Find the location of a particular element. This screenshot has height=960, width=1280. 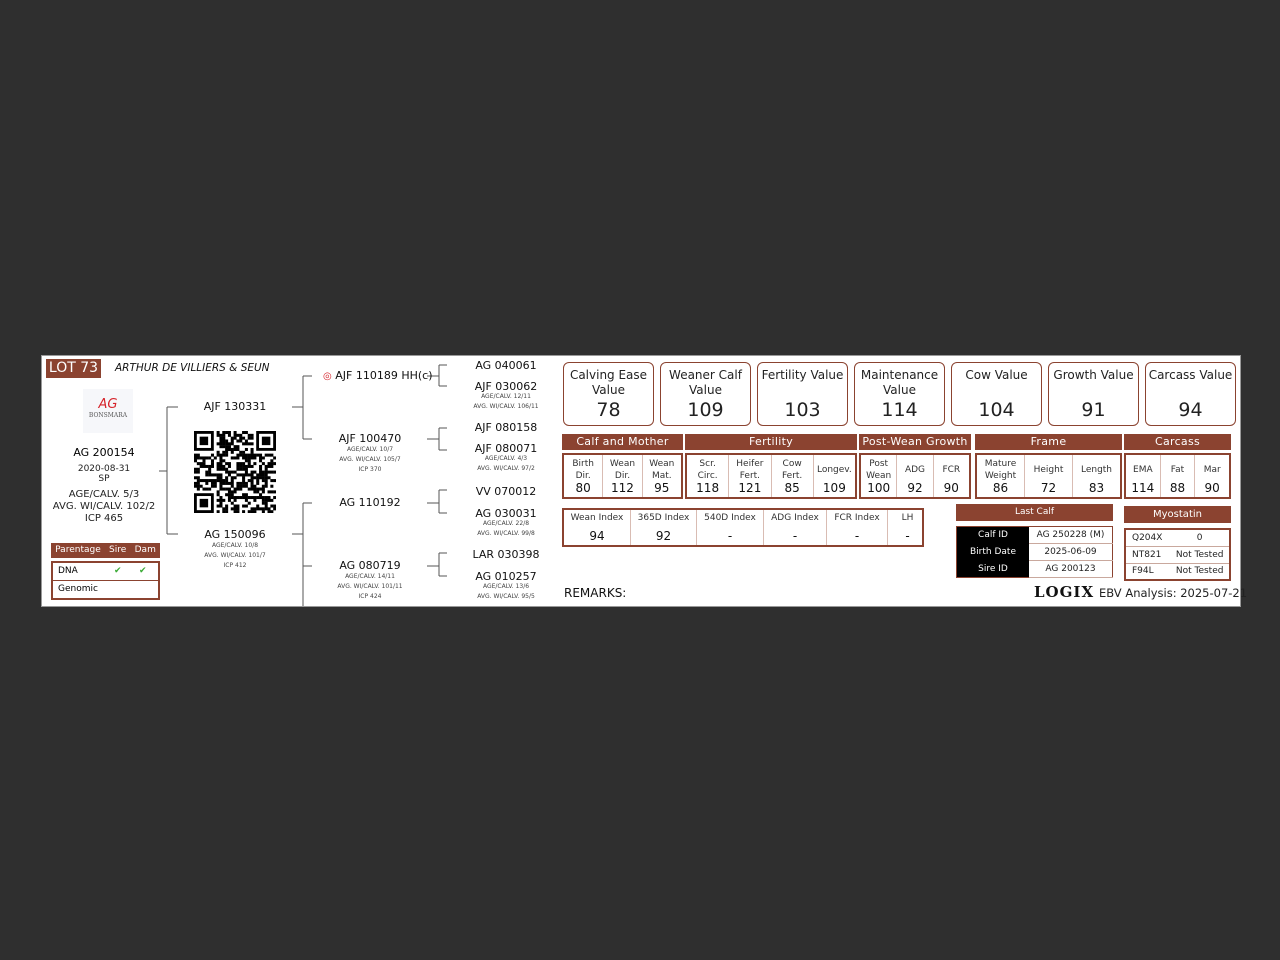

logix-logo: LOGIX is located at coordinates (1064, 592).